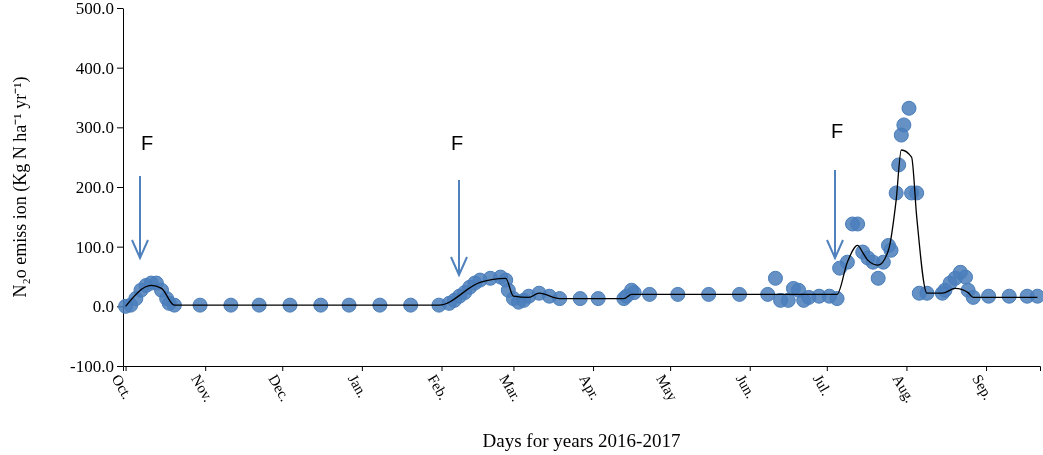 This screenshot has width=1043, height=455. I want to click on y-tick-label: 300.0, so click(94, 128).